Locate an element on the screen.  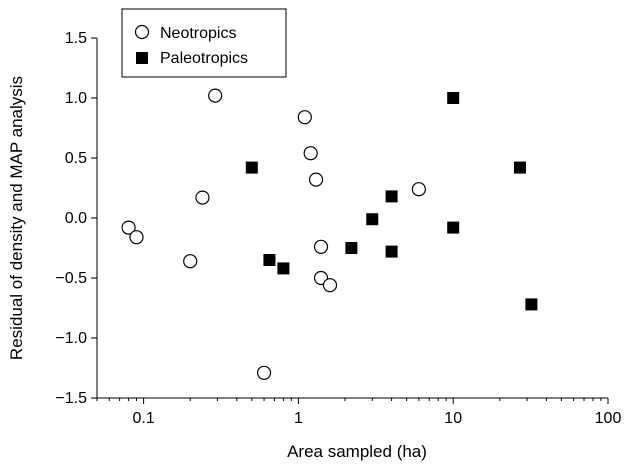
x-axis-label: Area sampled (ha) is located at coordinates (357, 451).